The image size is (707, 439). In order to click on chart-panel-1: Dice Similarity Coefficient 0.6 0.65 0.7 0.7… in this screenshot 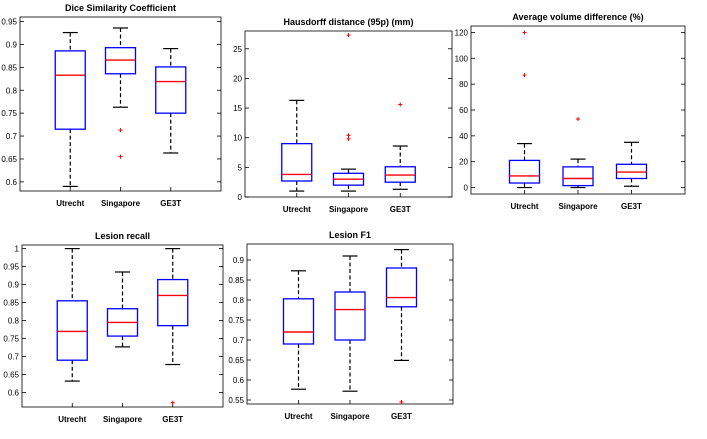, I will do `click(111, 105)`.